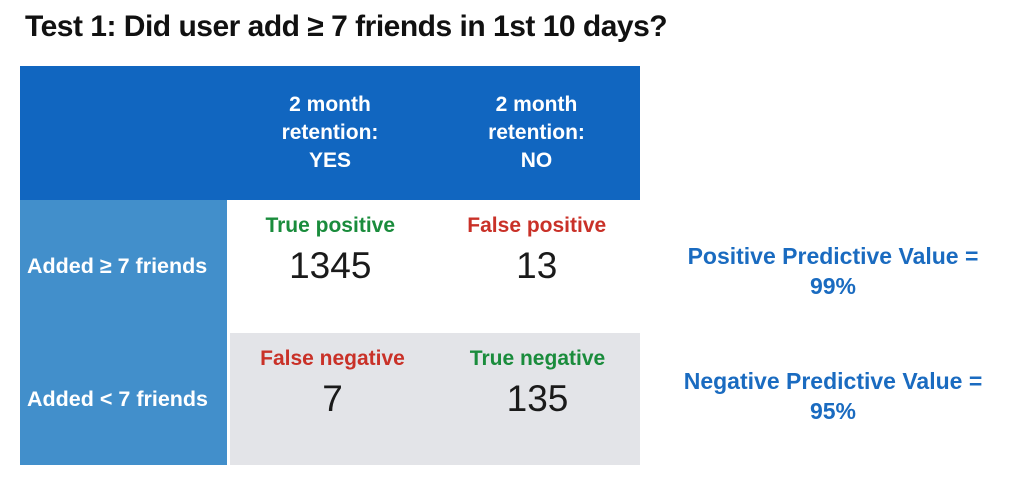  What do you see at coordinates (833, 396) in the screenshot?
I see `negative-predictive-value-annotation: Negative Predictive Value = 95%` at bounding box center [833, 396].